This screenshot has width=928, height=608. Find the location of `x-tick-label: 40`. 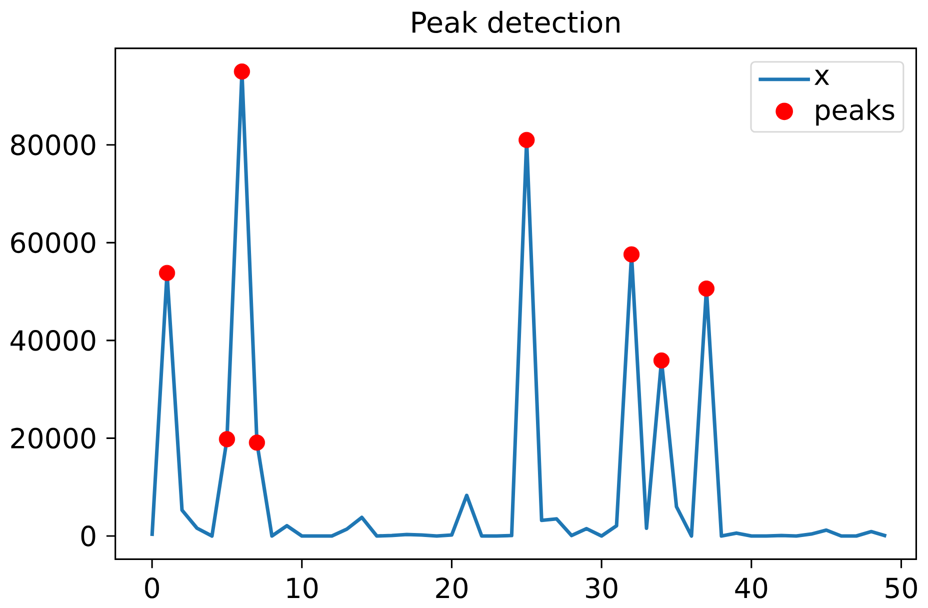

x-tick-label: 40 is located at coordinates (751, 588).